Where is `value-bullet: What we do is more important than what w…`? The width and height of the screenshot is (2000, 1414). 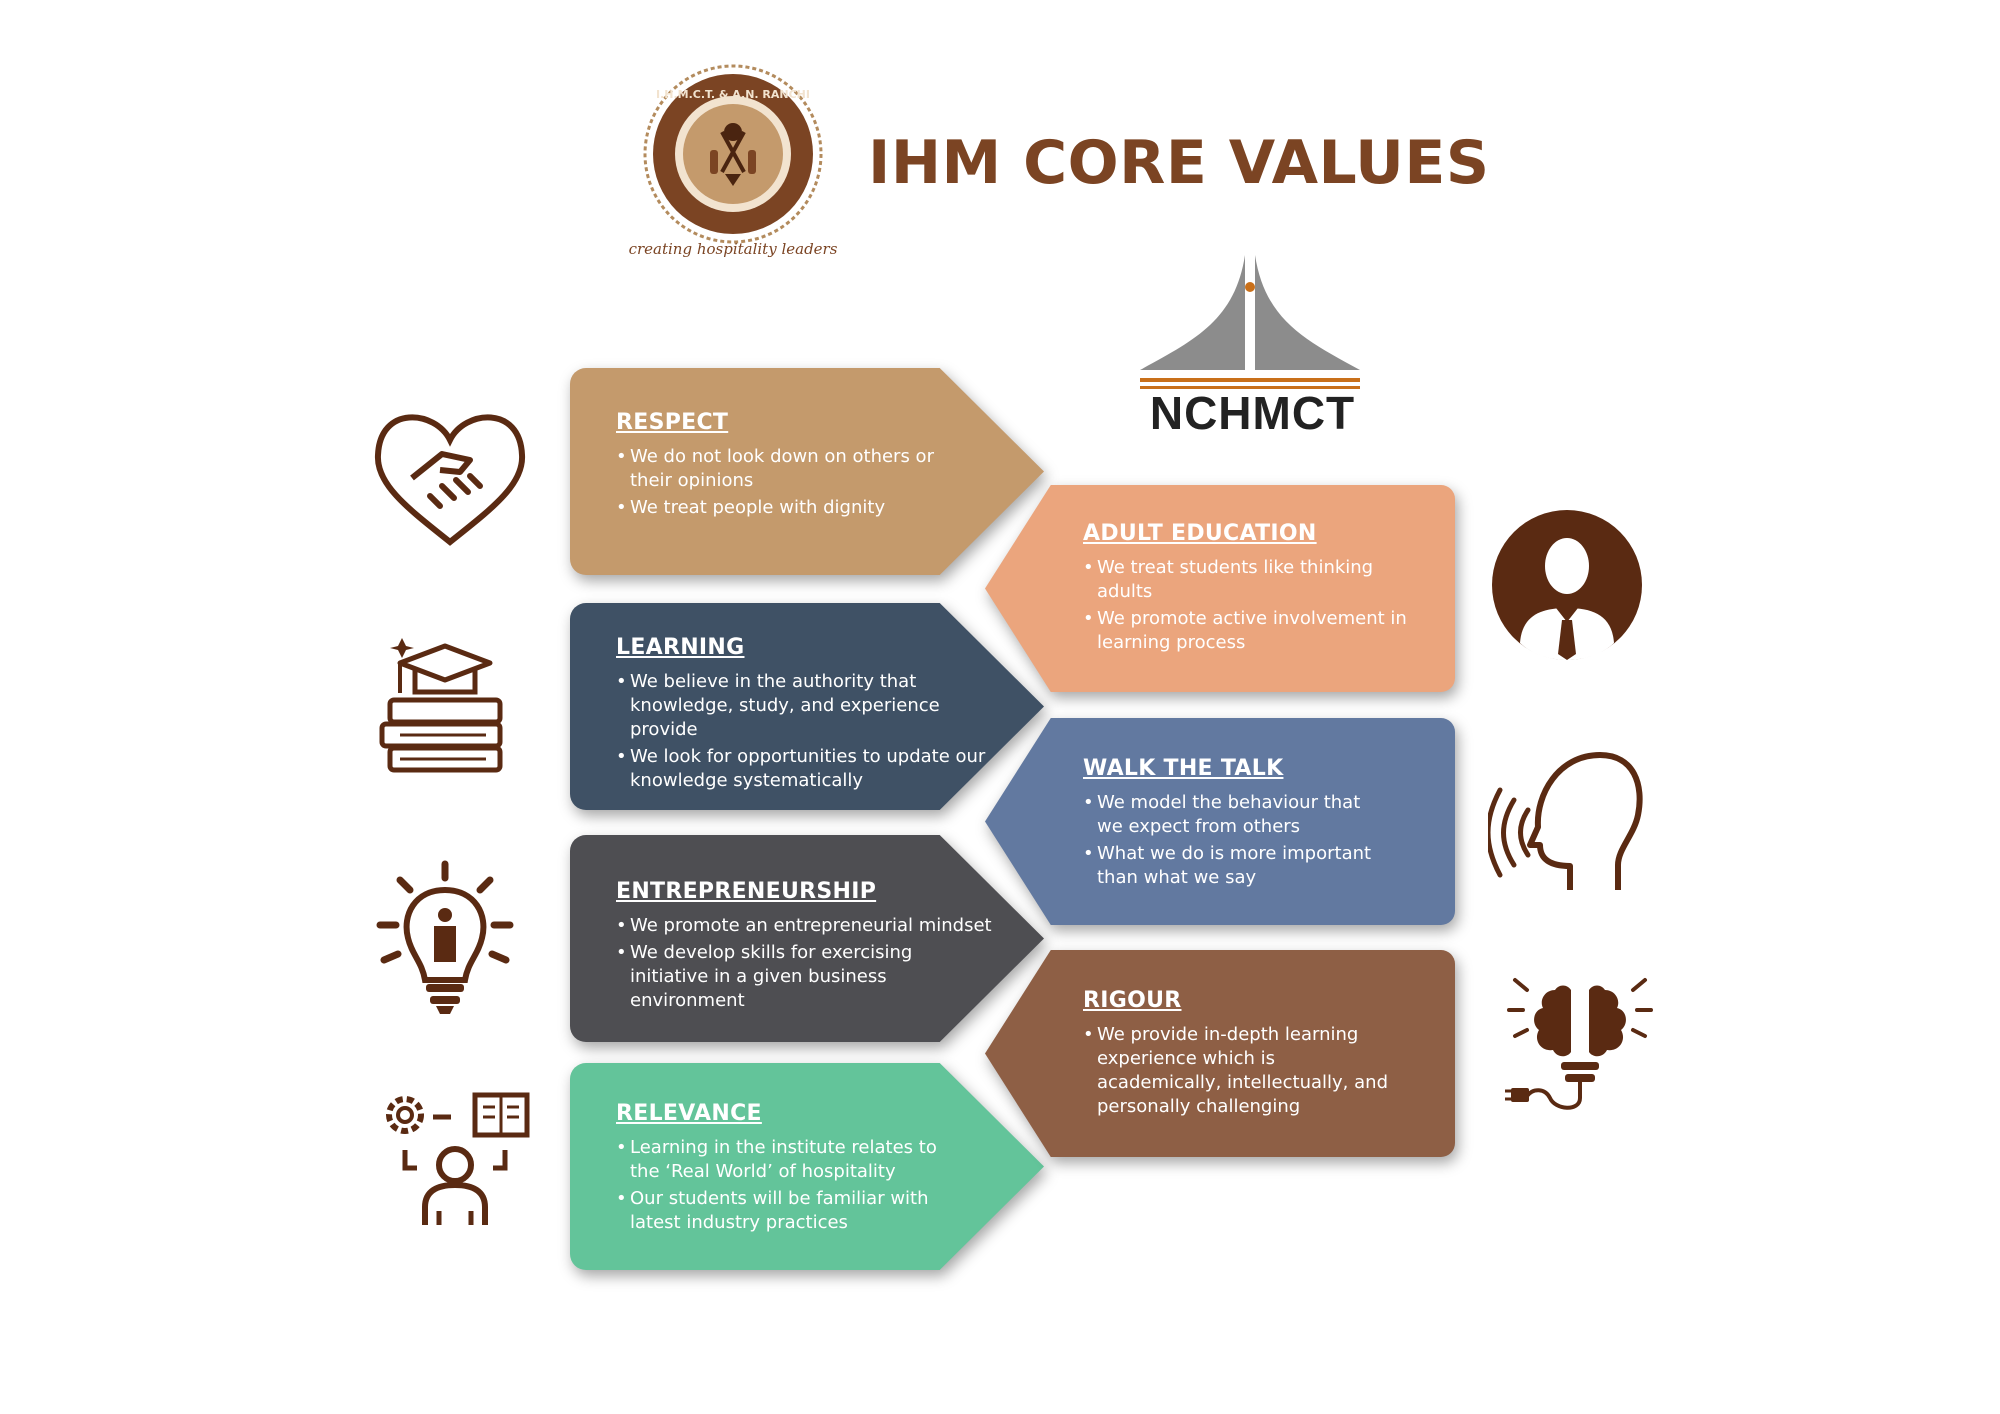
value-bullet: What we do is more important than what w… is located at coordinates (1233, 866).